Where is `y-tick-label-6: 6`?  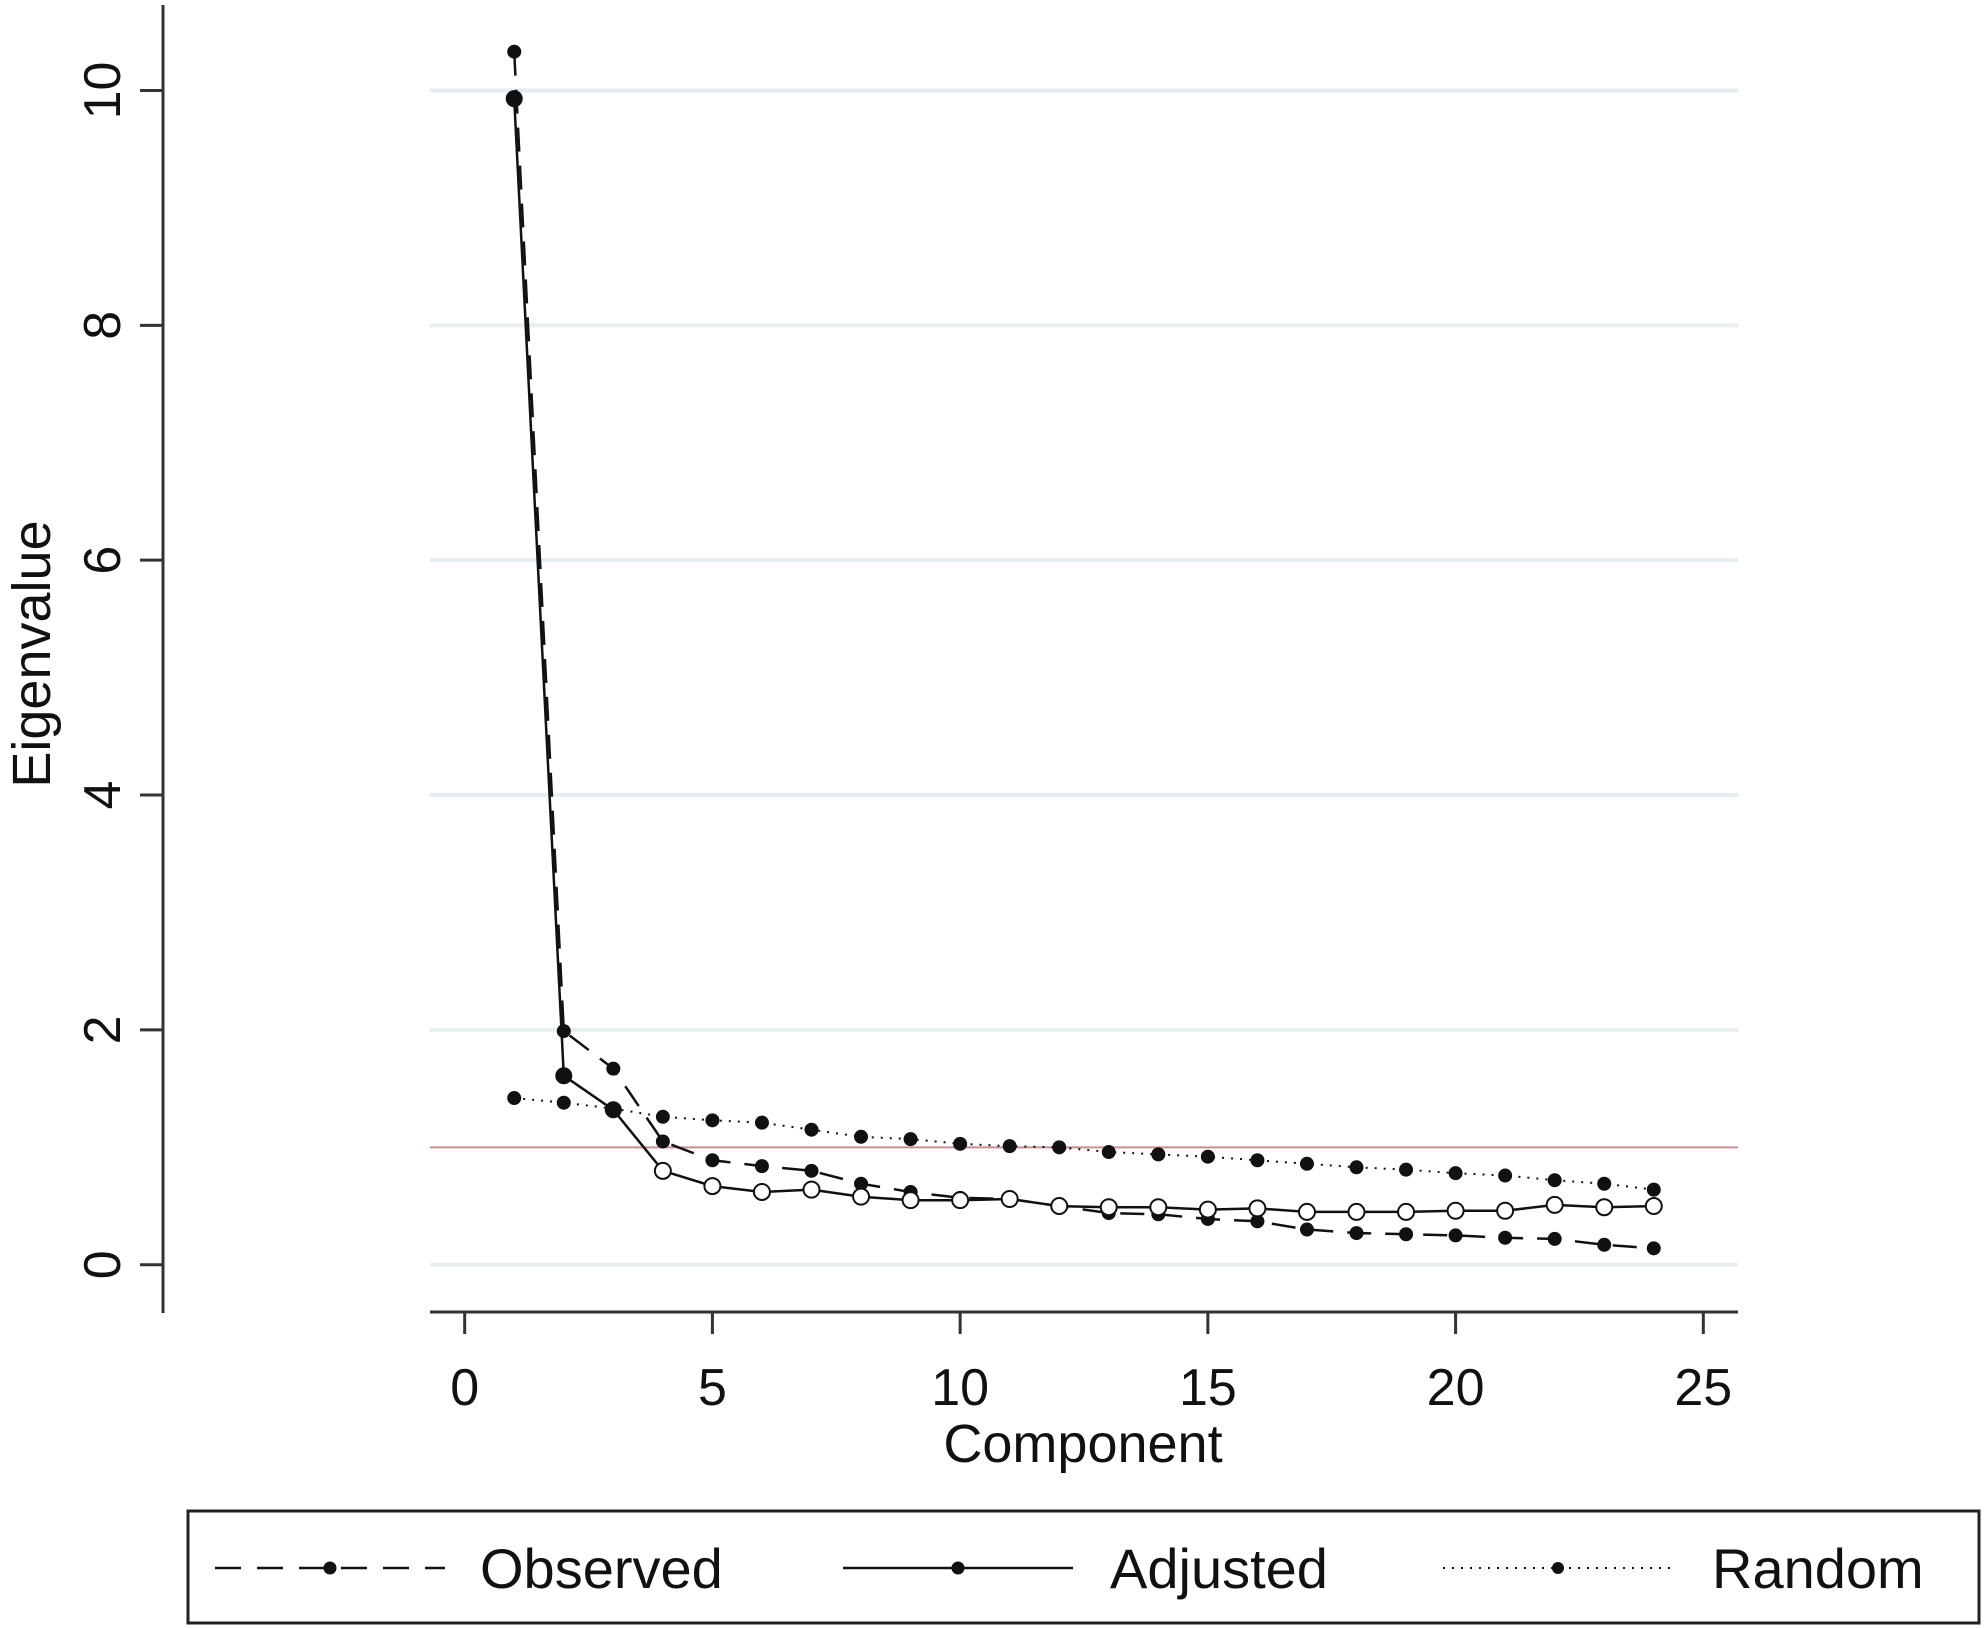 y-tick-label-6: 6 is located at coordinates (103, 560).